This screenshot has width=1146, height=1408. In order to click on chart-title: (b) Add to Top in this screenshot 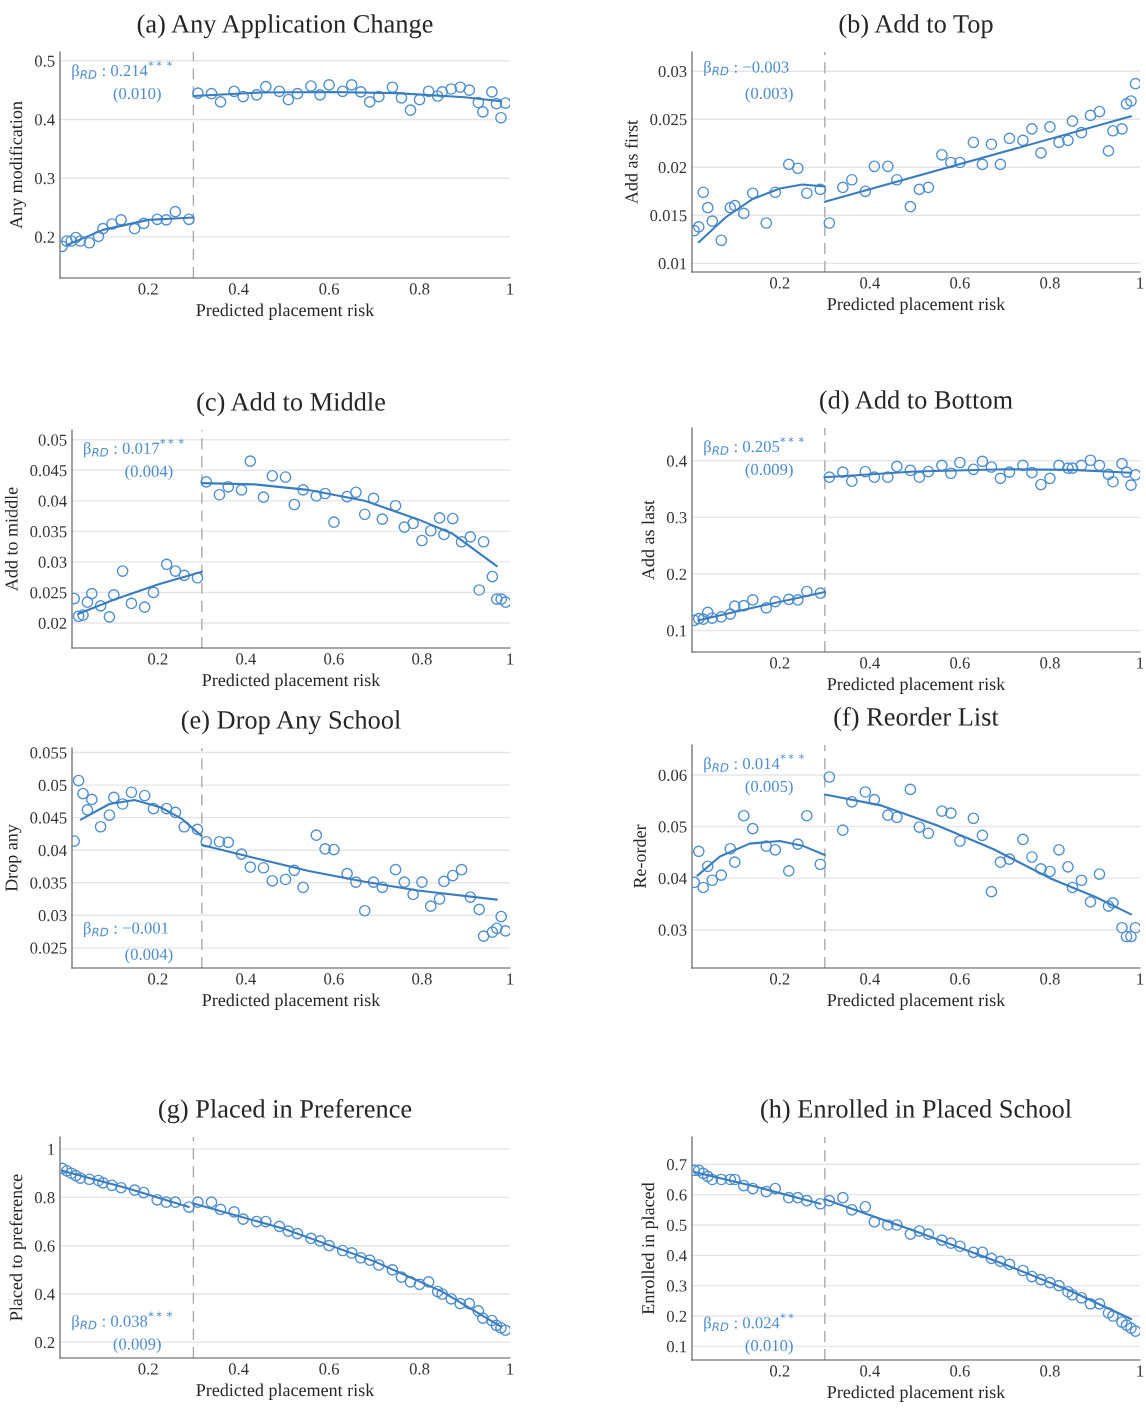, I will do `click(916, 26)`.